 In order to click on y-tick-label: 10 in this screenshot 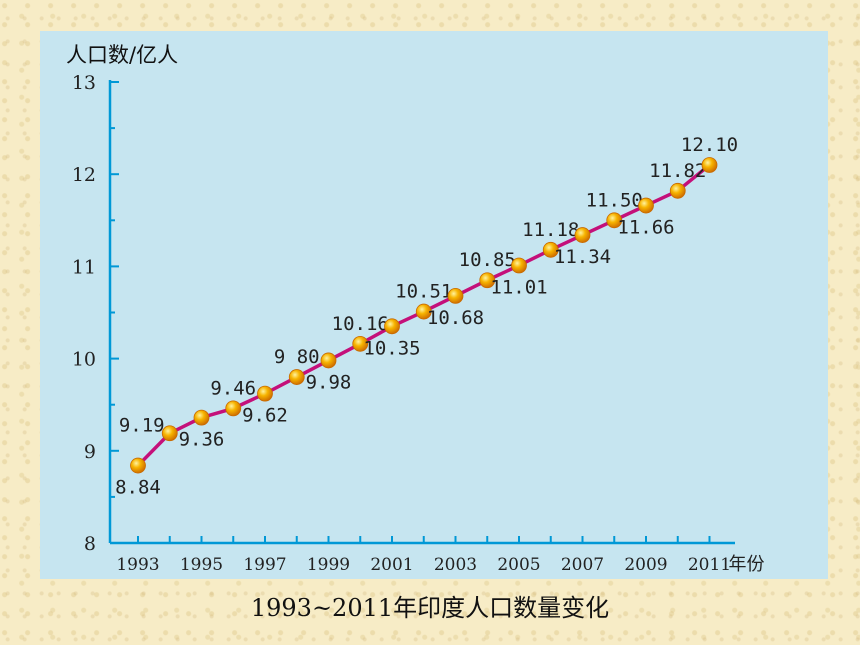, I will do `click(84, 360)`.